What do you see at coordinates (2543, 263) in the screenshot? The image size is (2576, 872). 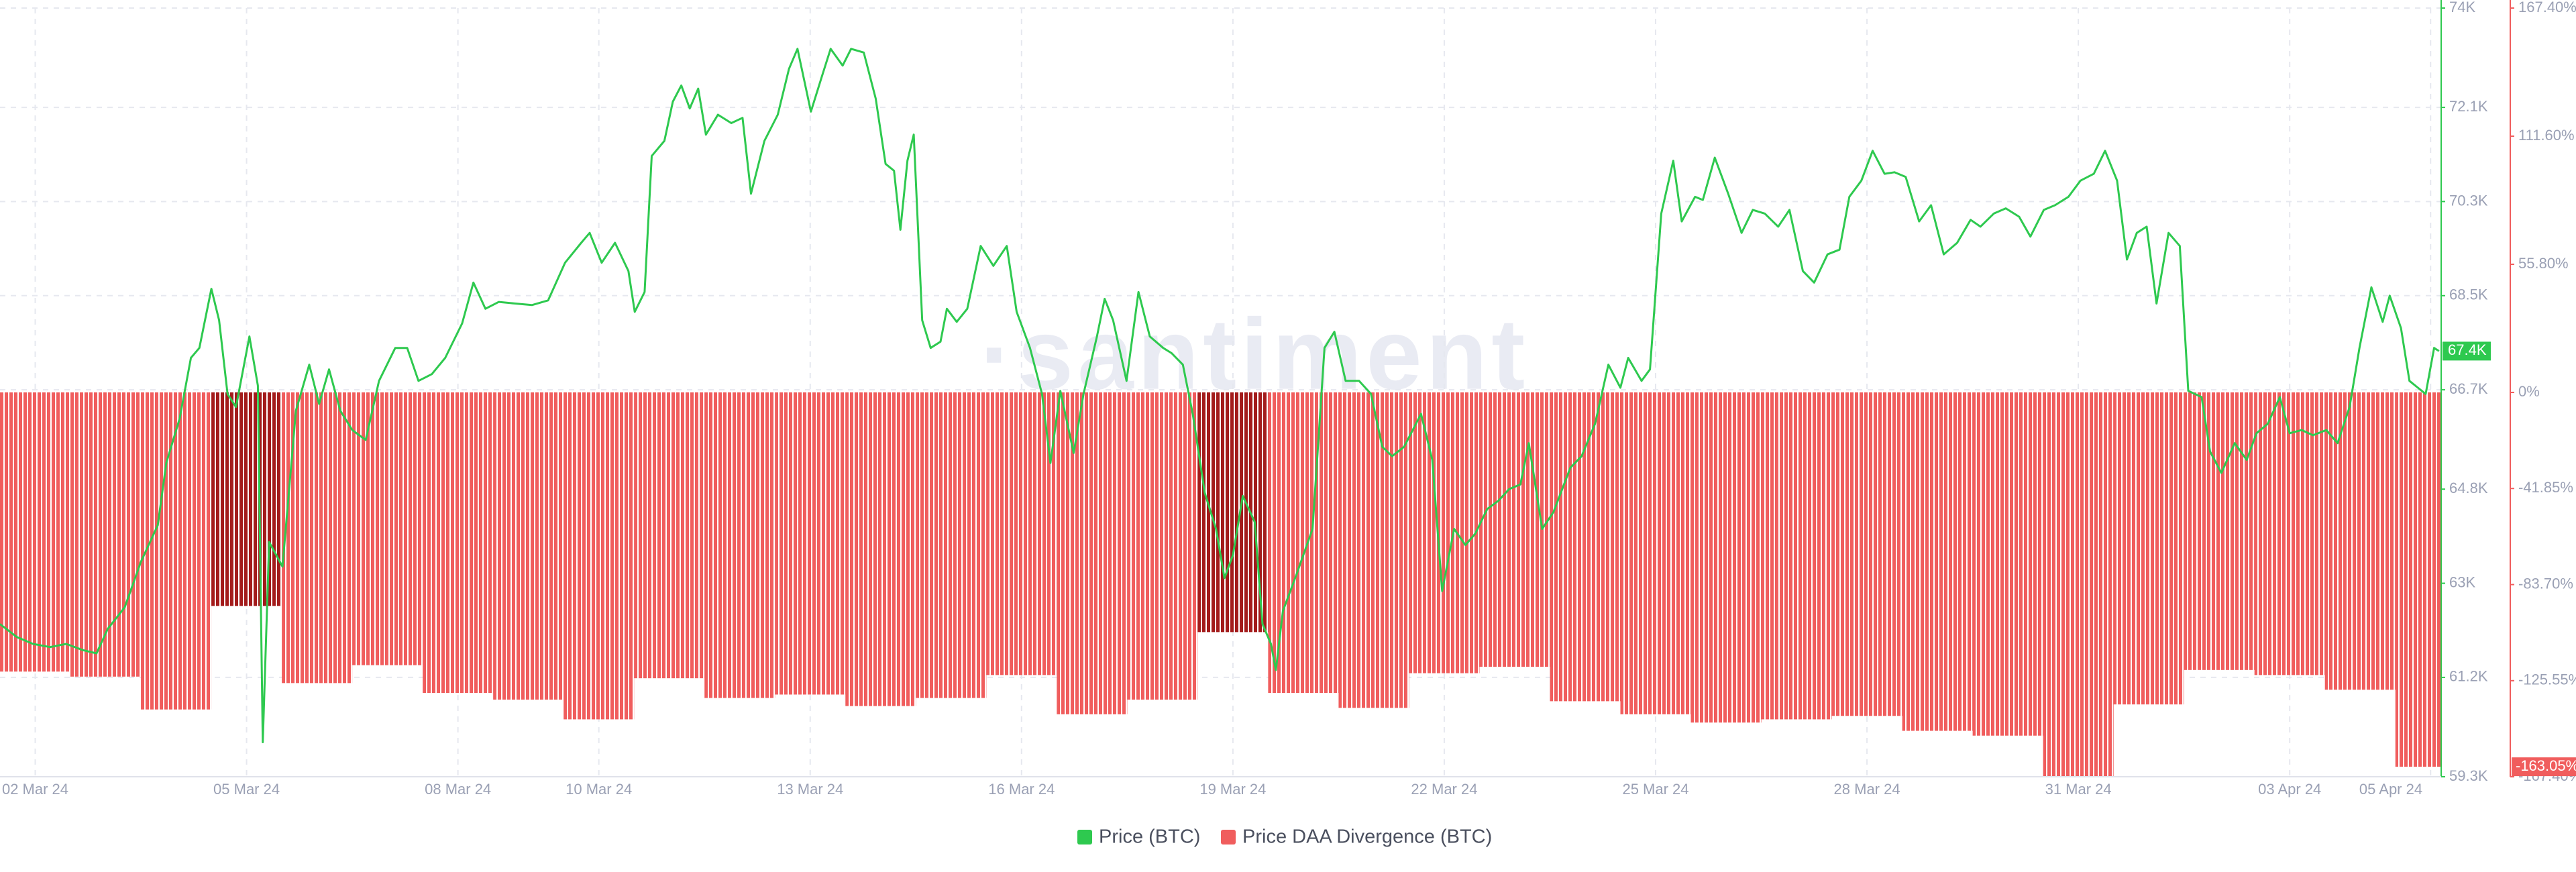 I see `y2-tick-label: 55.80%` at bounding box center [2543, 263].